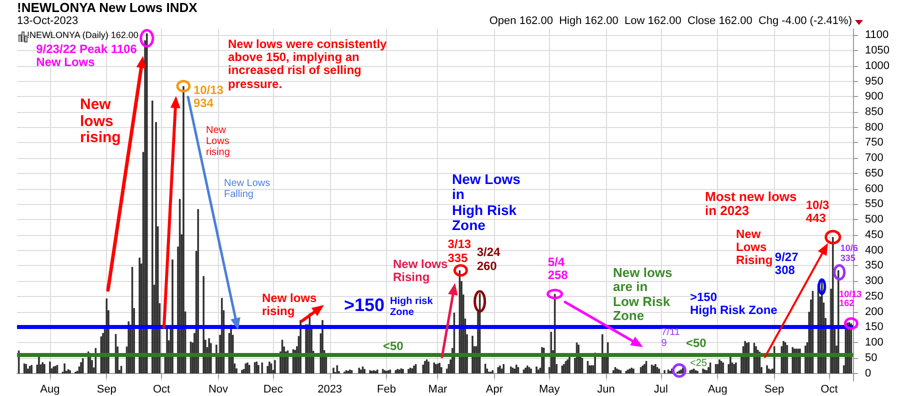  I want to click on y-tick-label: 150, so click(874, 327).